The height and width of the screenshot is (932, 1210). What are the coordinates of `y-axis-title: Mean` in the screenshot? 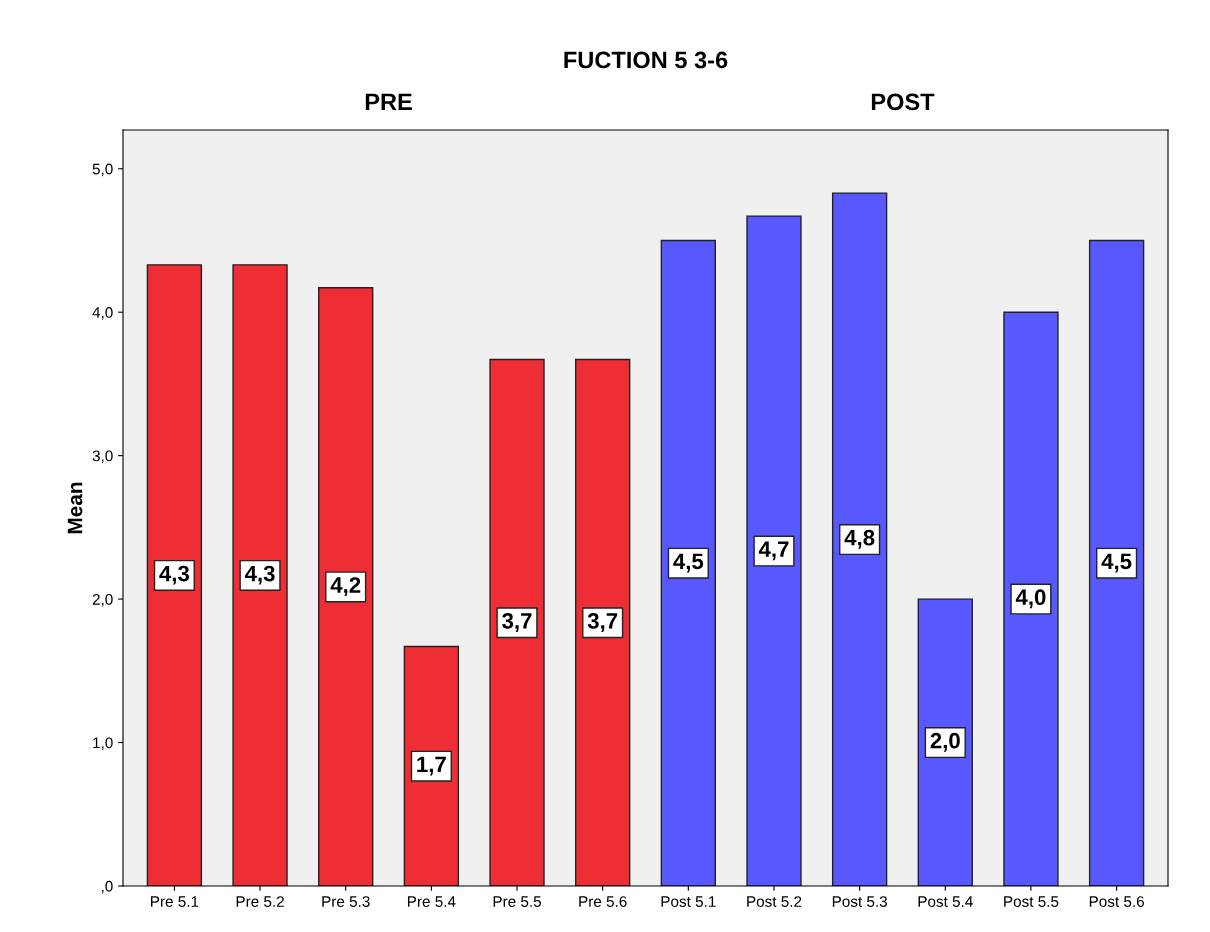 It's located at (75, 508).